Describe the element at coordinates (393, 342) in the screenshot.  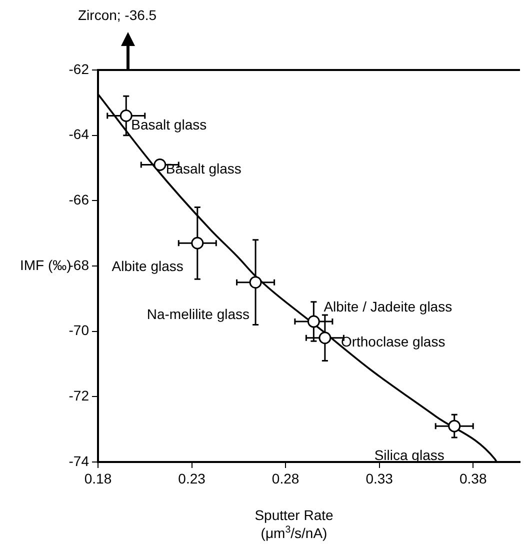
I see `annotation: Orthoclase glass` at that location.